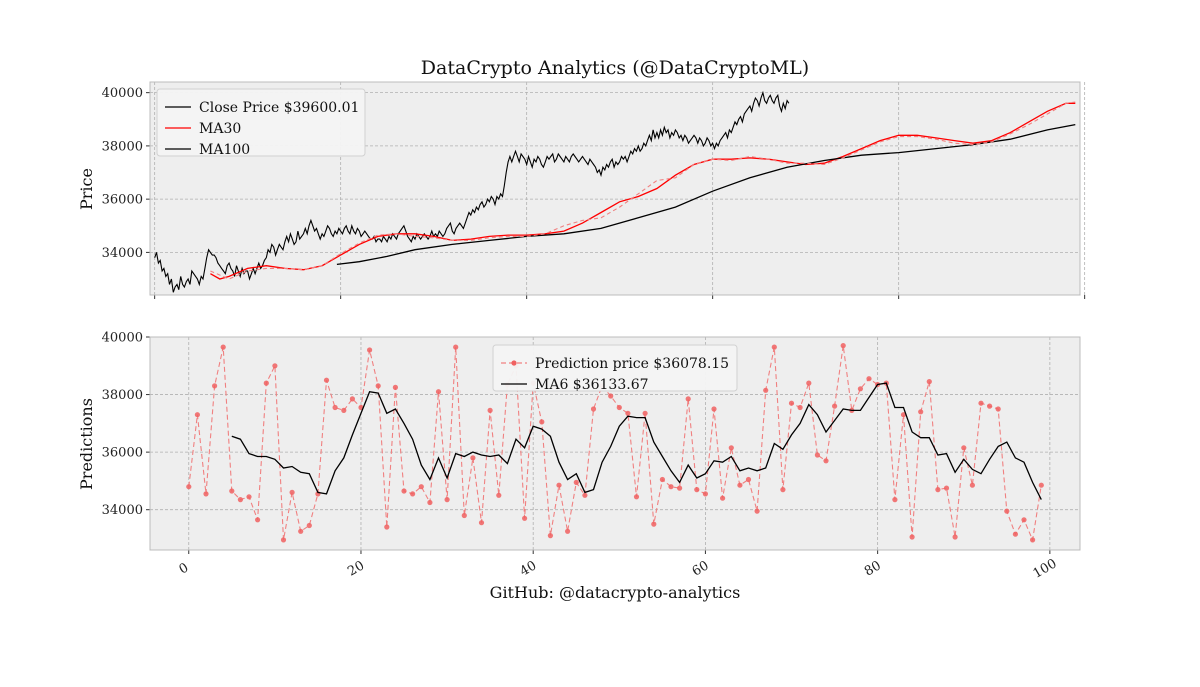 The image size is (1200, 687). Describe the element at coordinates (220, 129) in the screenshot. I see `legend-label: MA30` at that location.